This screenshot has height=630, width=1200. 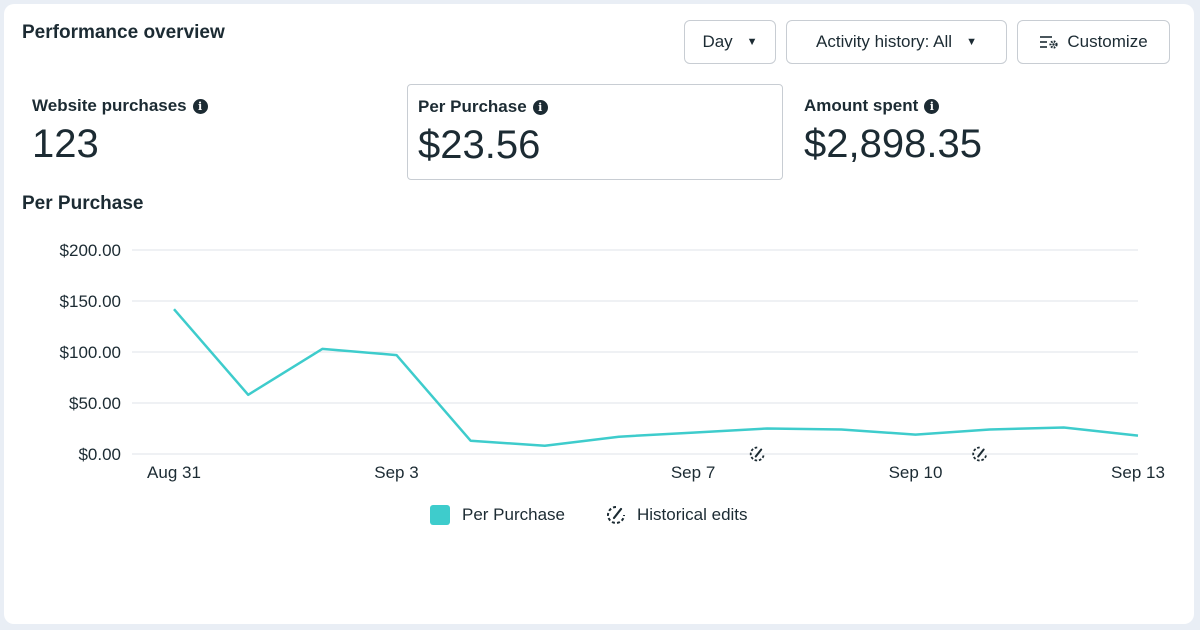 I want to click on metric-per-purchase: Per Purchase i $23.56, so click(x=595, y=132).